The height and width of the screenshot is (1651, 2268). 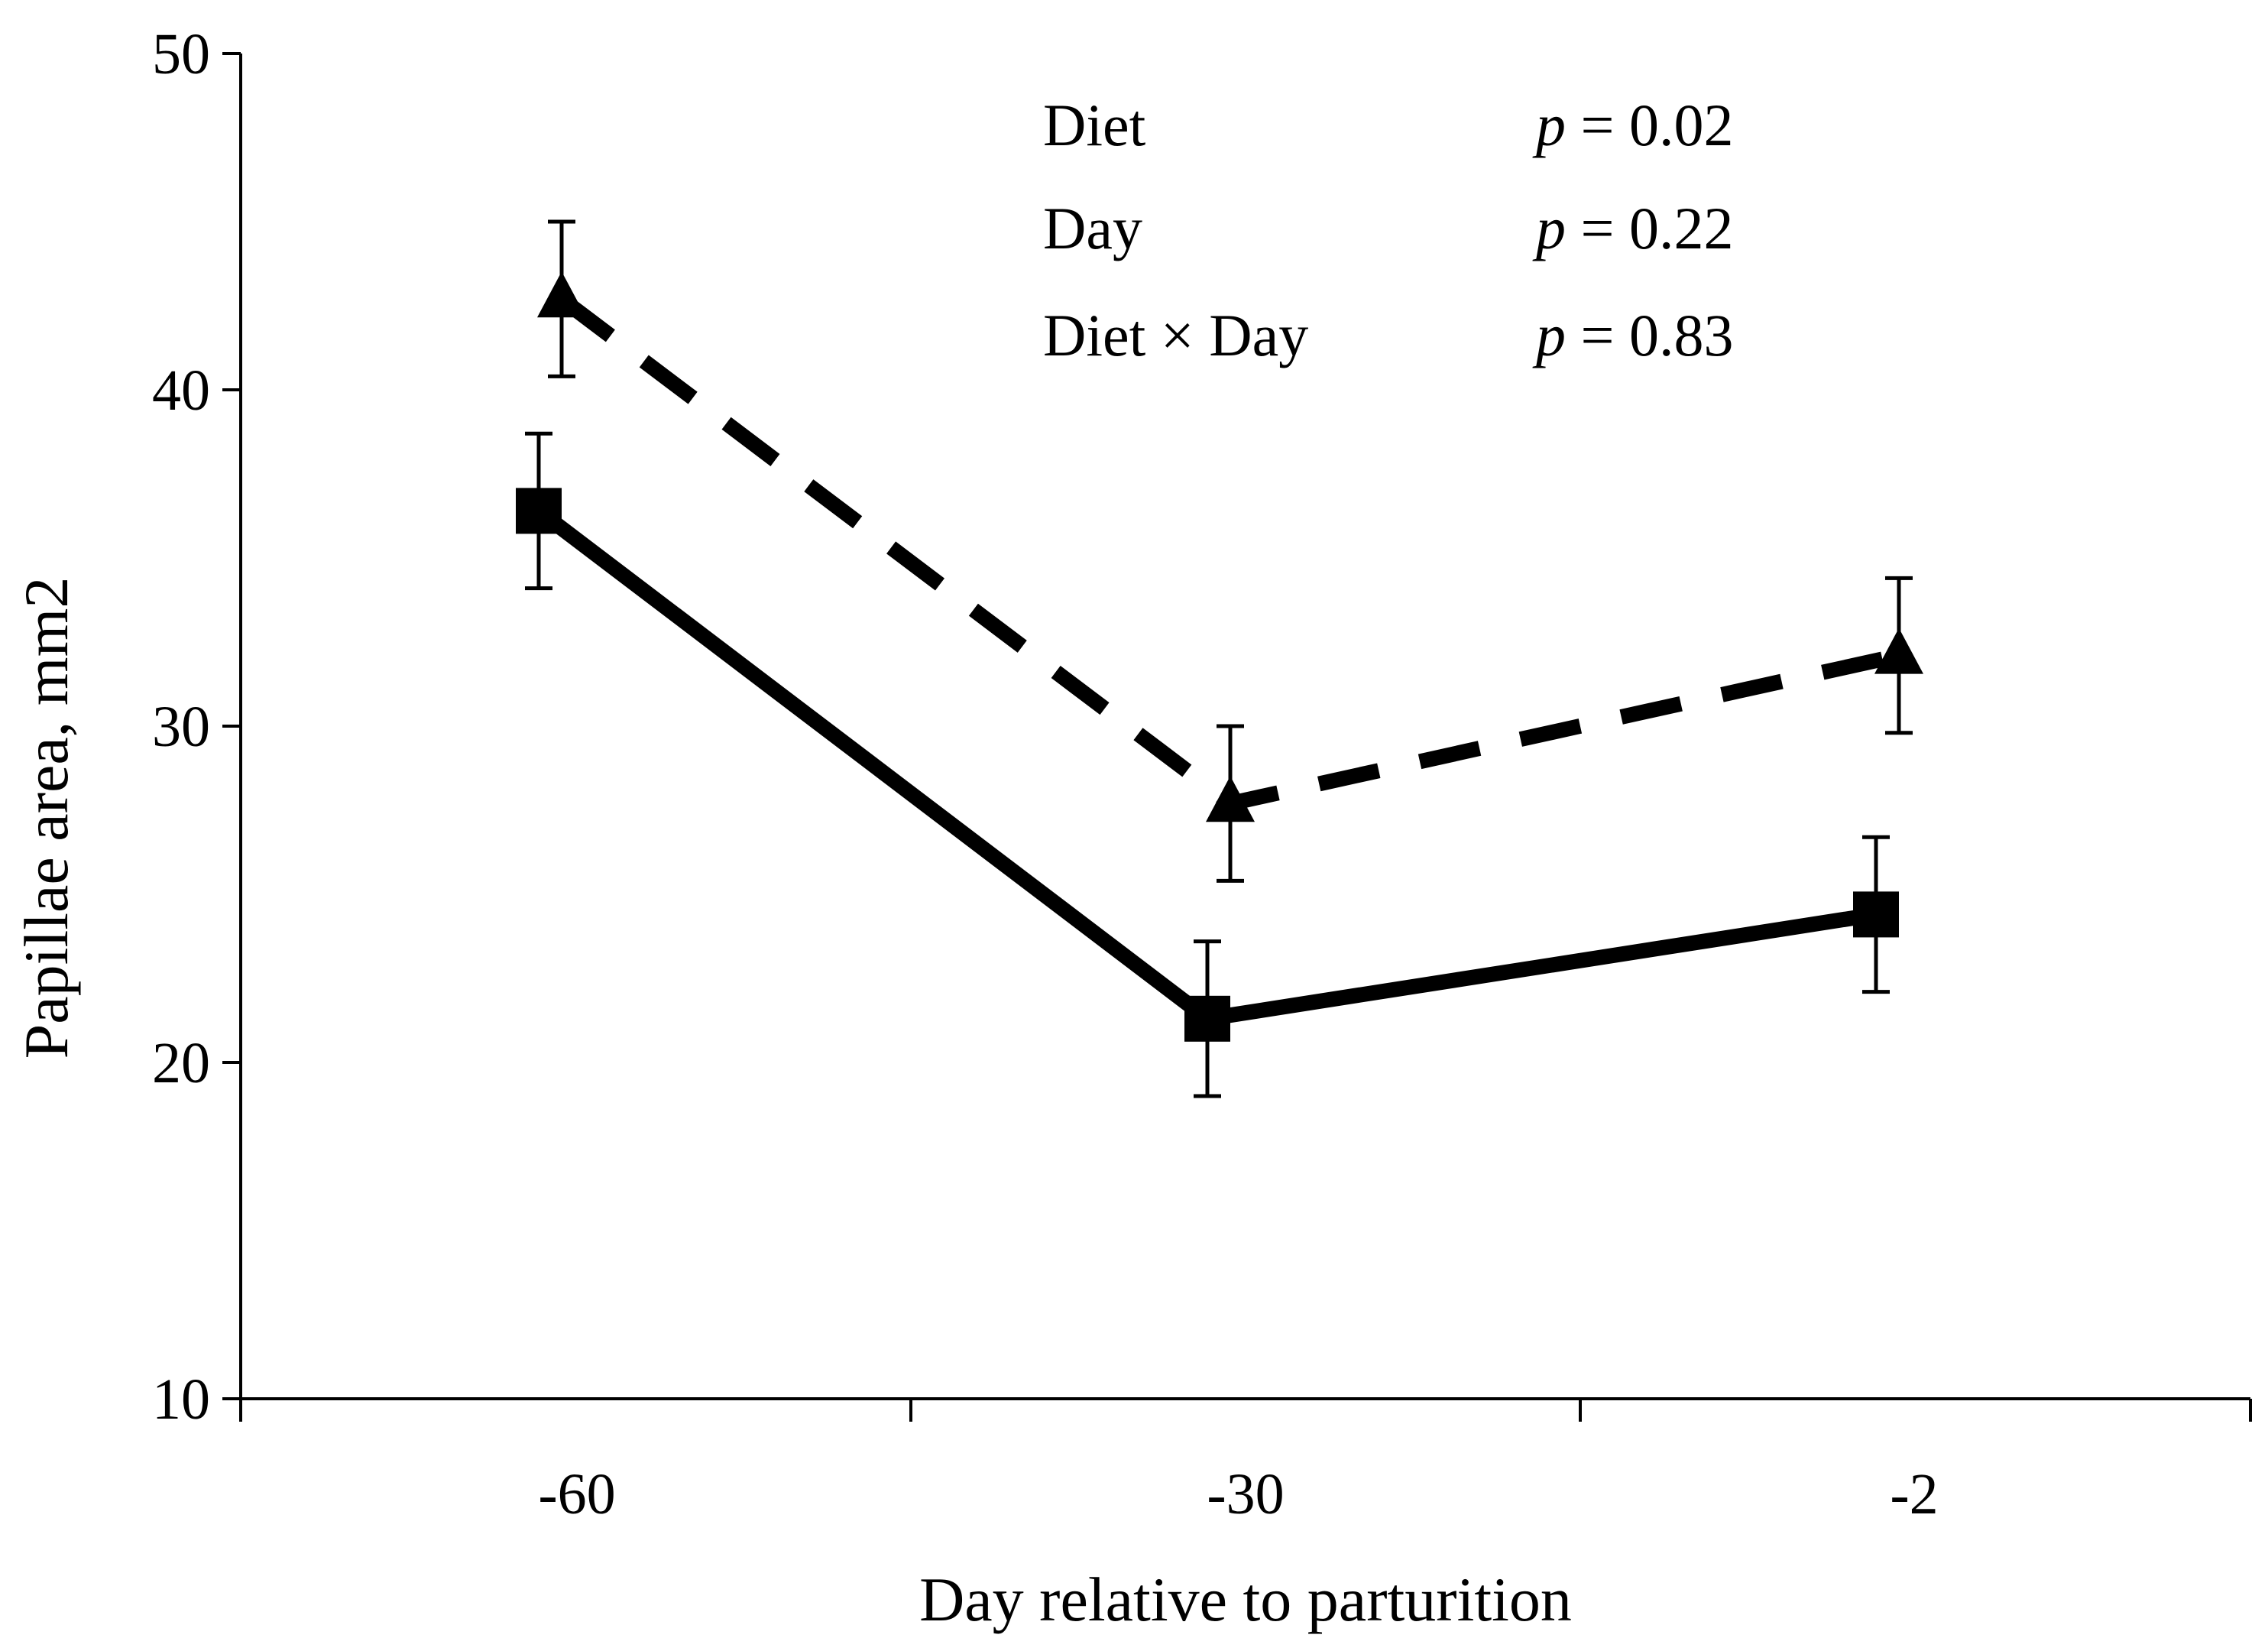 What do you see at coordinates (1095, 125) in the screenshot?
I see `annotation-term: Diet` at bounding box center [1095, 125].